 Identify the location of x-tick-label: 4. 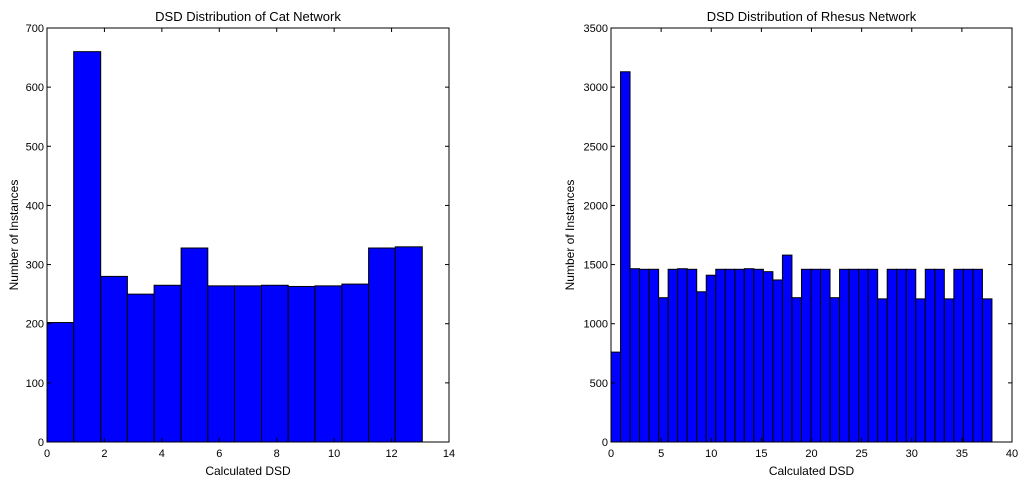
(162, 454).